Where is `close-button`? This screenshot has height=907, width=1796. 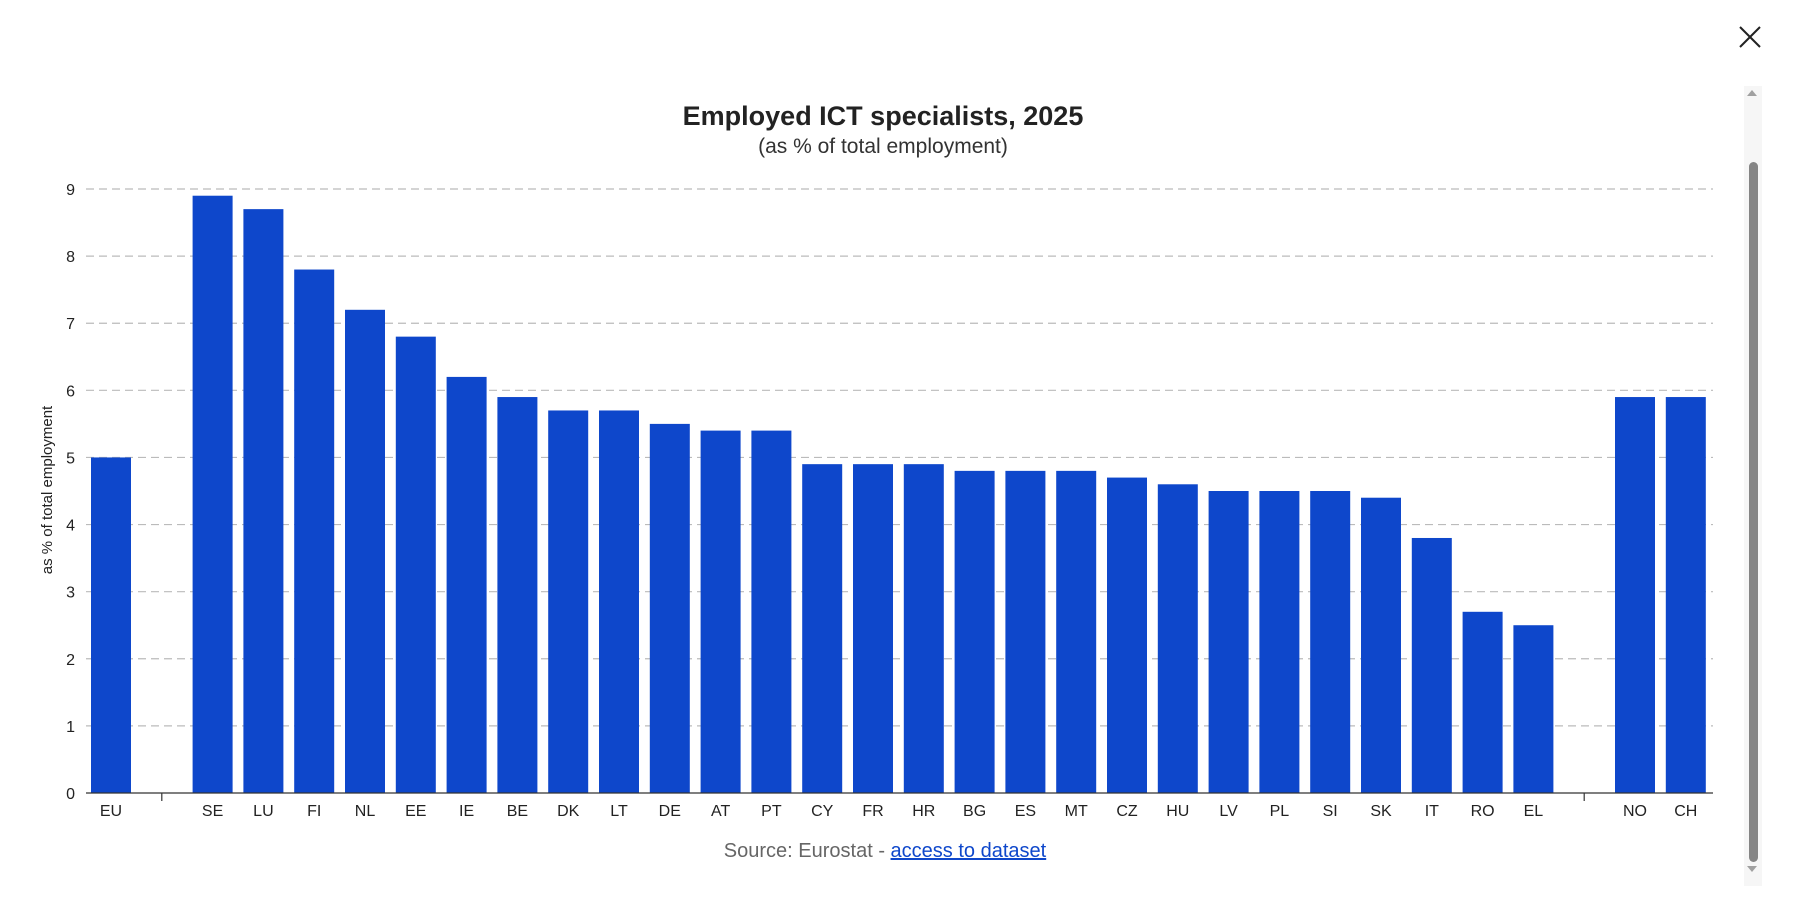 close-button is located at coordinates (1750, 37).